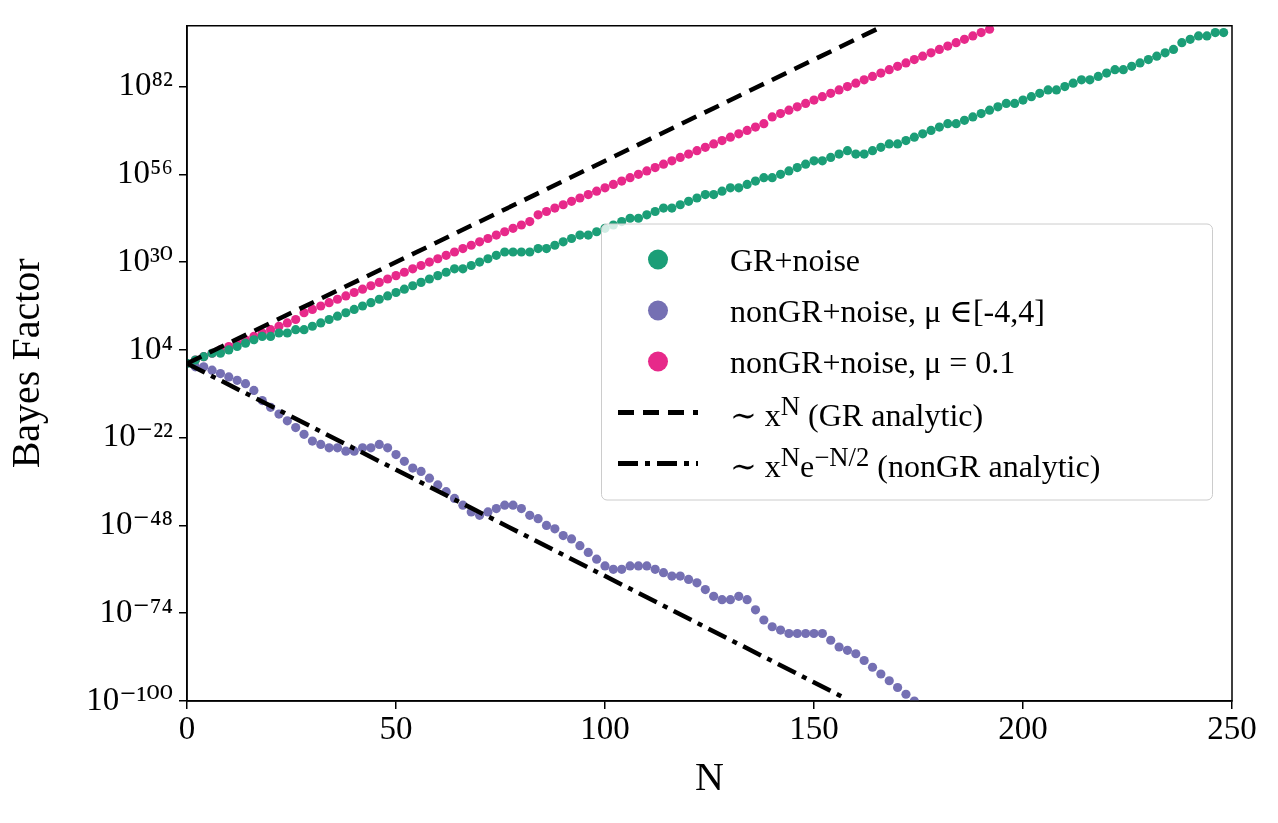  Describe the element at coordinates (709, 776) in the screenshot. I see `x-axis-title: N` at that location.